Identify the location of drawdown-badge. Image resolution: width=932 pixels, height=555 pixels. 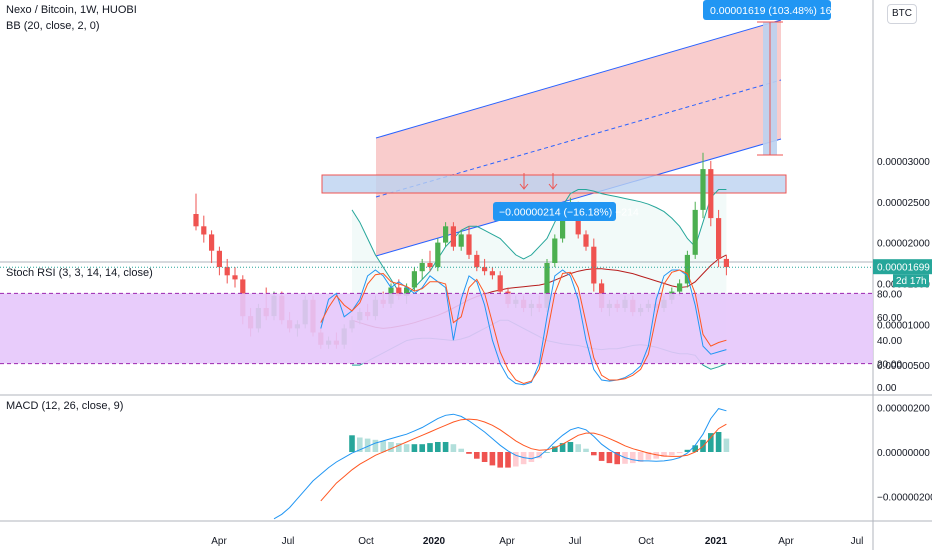
(554, 211).